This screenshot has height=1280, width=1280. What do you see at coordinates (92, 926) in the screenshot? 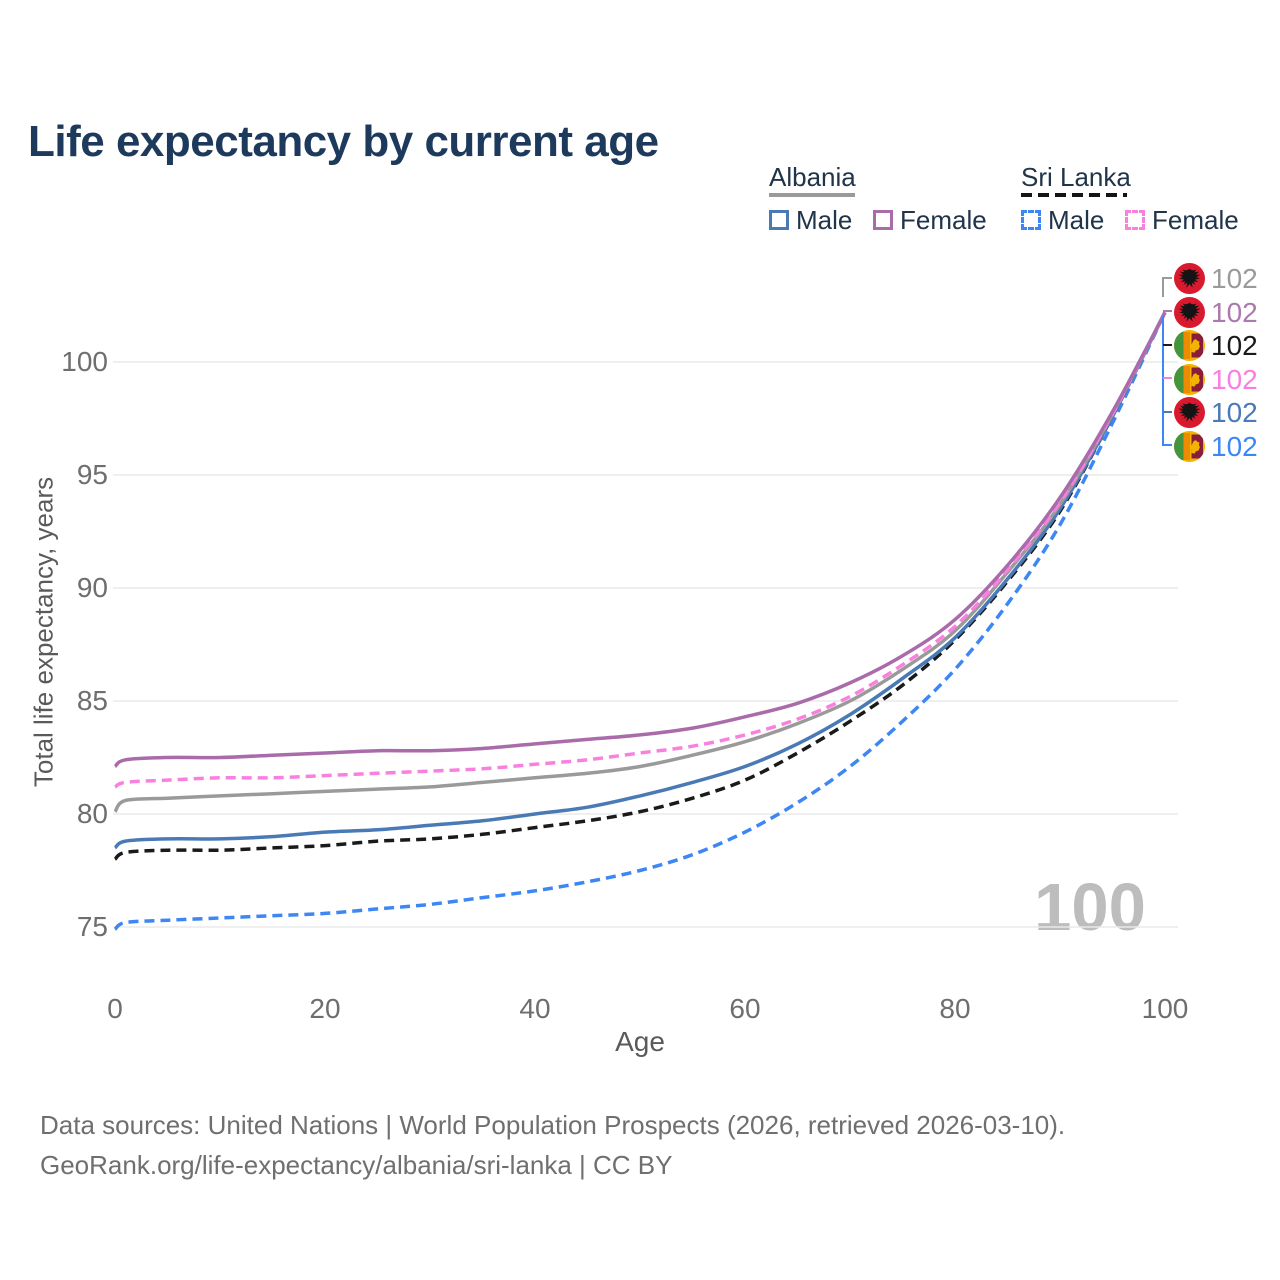
I see `y-tick-75: 75` at bounding box center [92, 926].